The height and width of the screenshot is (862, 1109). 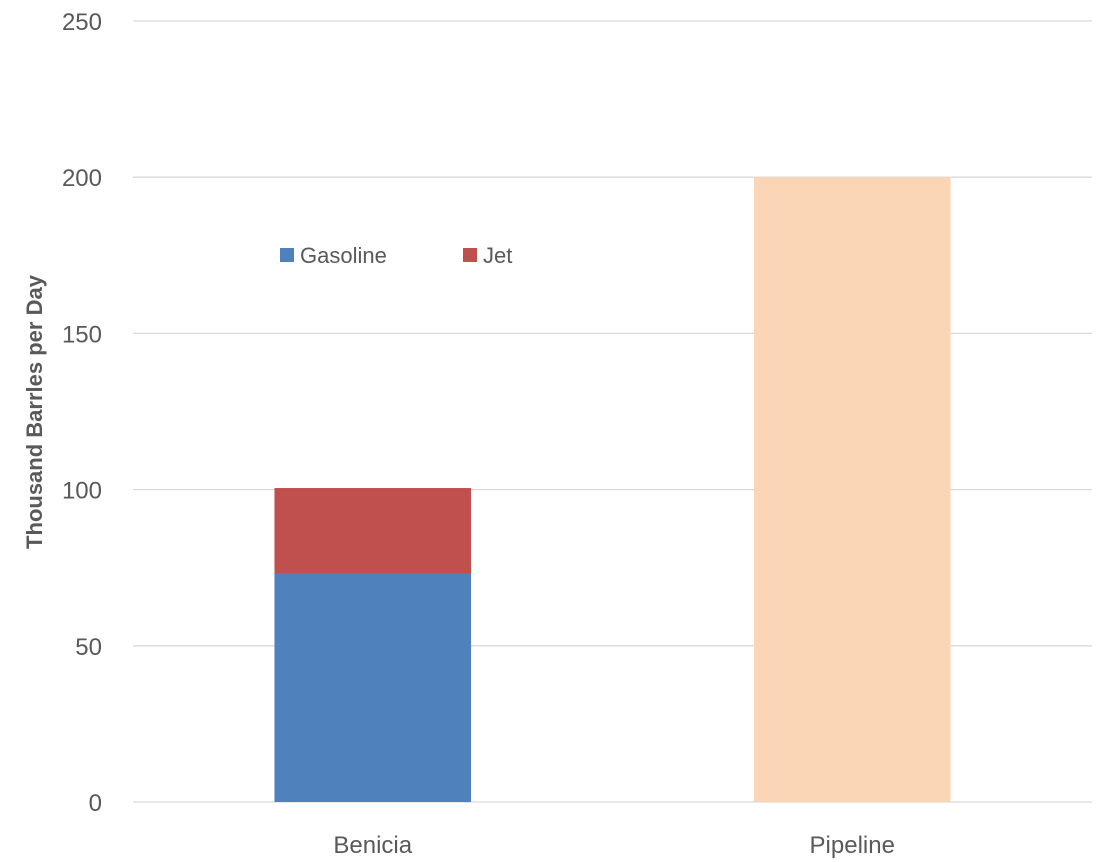 I want to click on legend: Gasoline Jet, so click(x=396, y=255).